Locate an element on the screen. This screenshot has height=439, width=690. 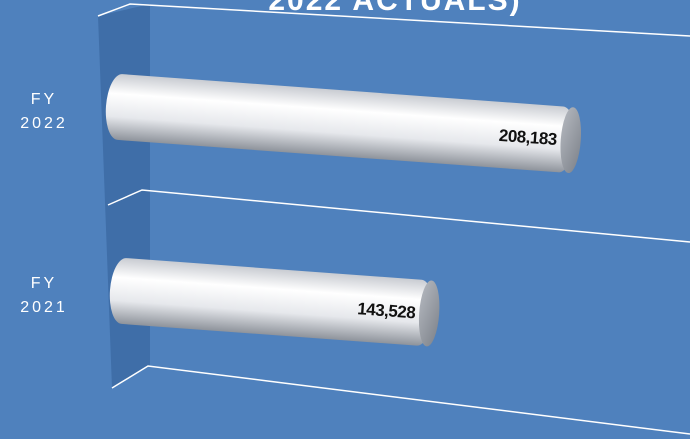
bar is located at coordinates (271, 302).